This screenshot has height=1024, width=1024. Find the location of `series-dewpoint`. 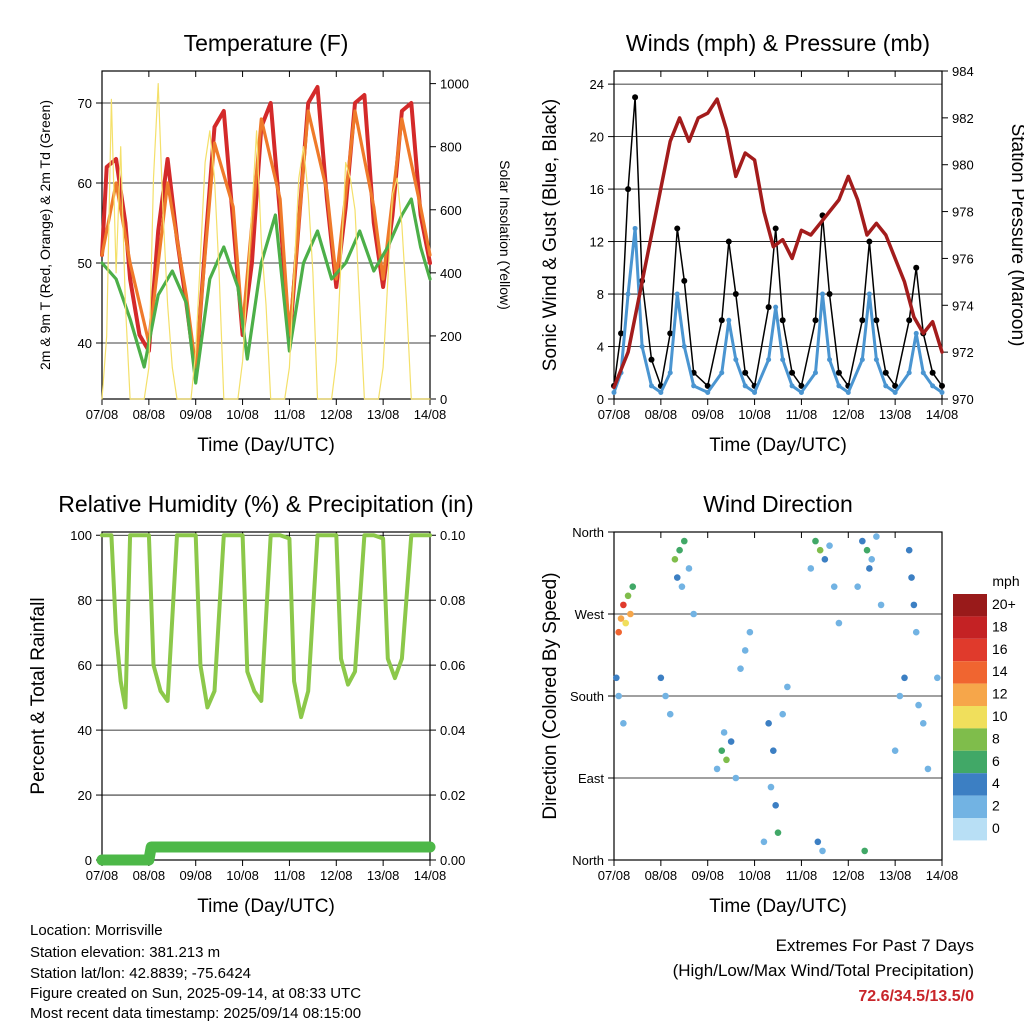

series-dewpoint is located at coordinates (266, 291).